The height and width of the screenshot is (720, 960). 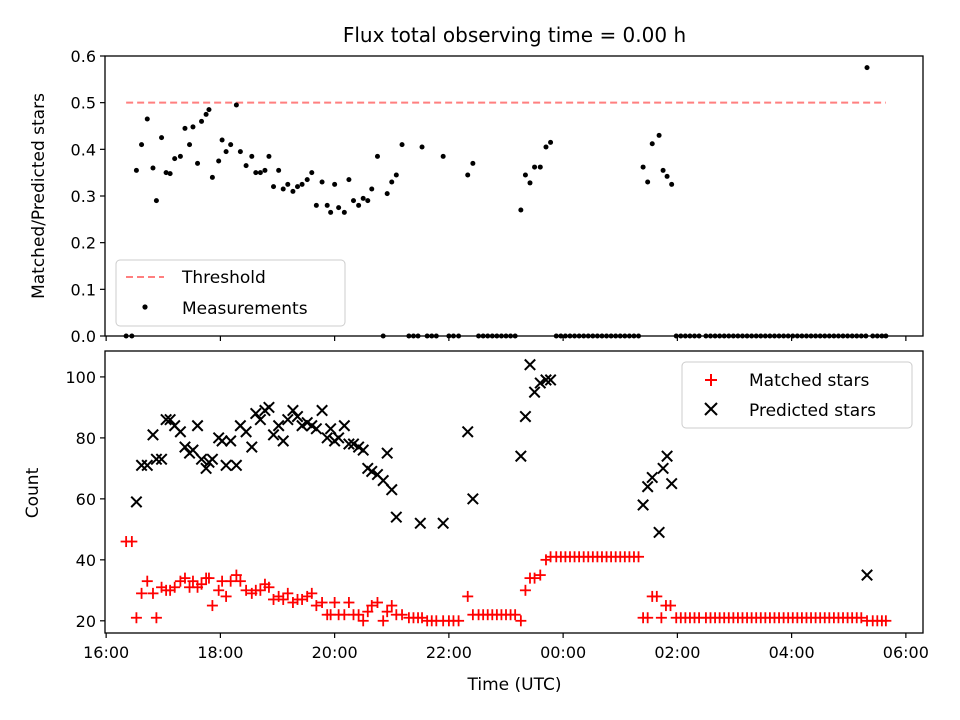 I want to click on top-y-axis-label: Matched/Predicted stars, so click(x=39, y=196).